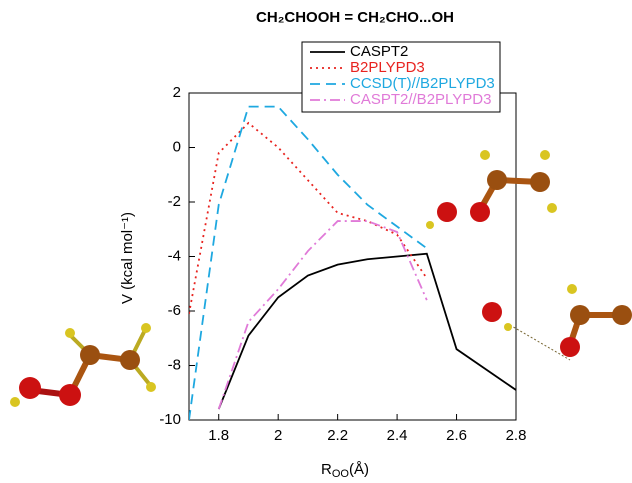 The width and height of the screenshot is (632, 483). I want to click on x-axis-label: ROO(Å), so click(345, 470).